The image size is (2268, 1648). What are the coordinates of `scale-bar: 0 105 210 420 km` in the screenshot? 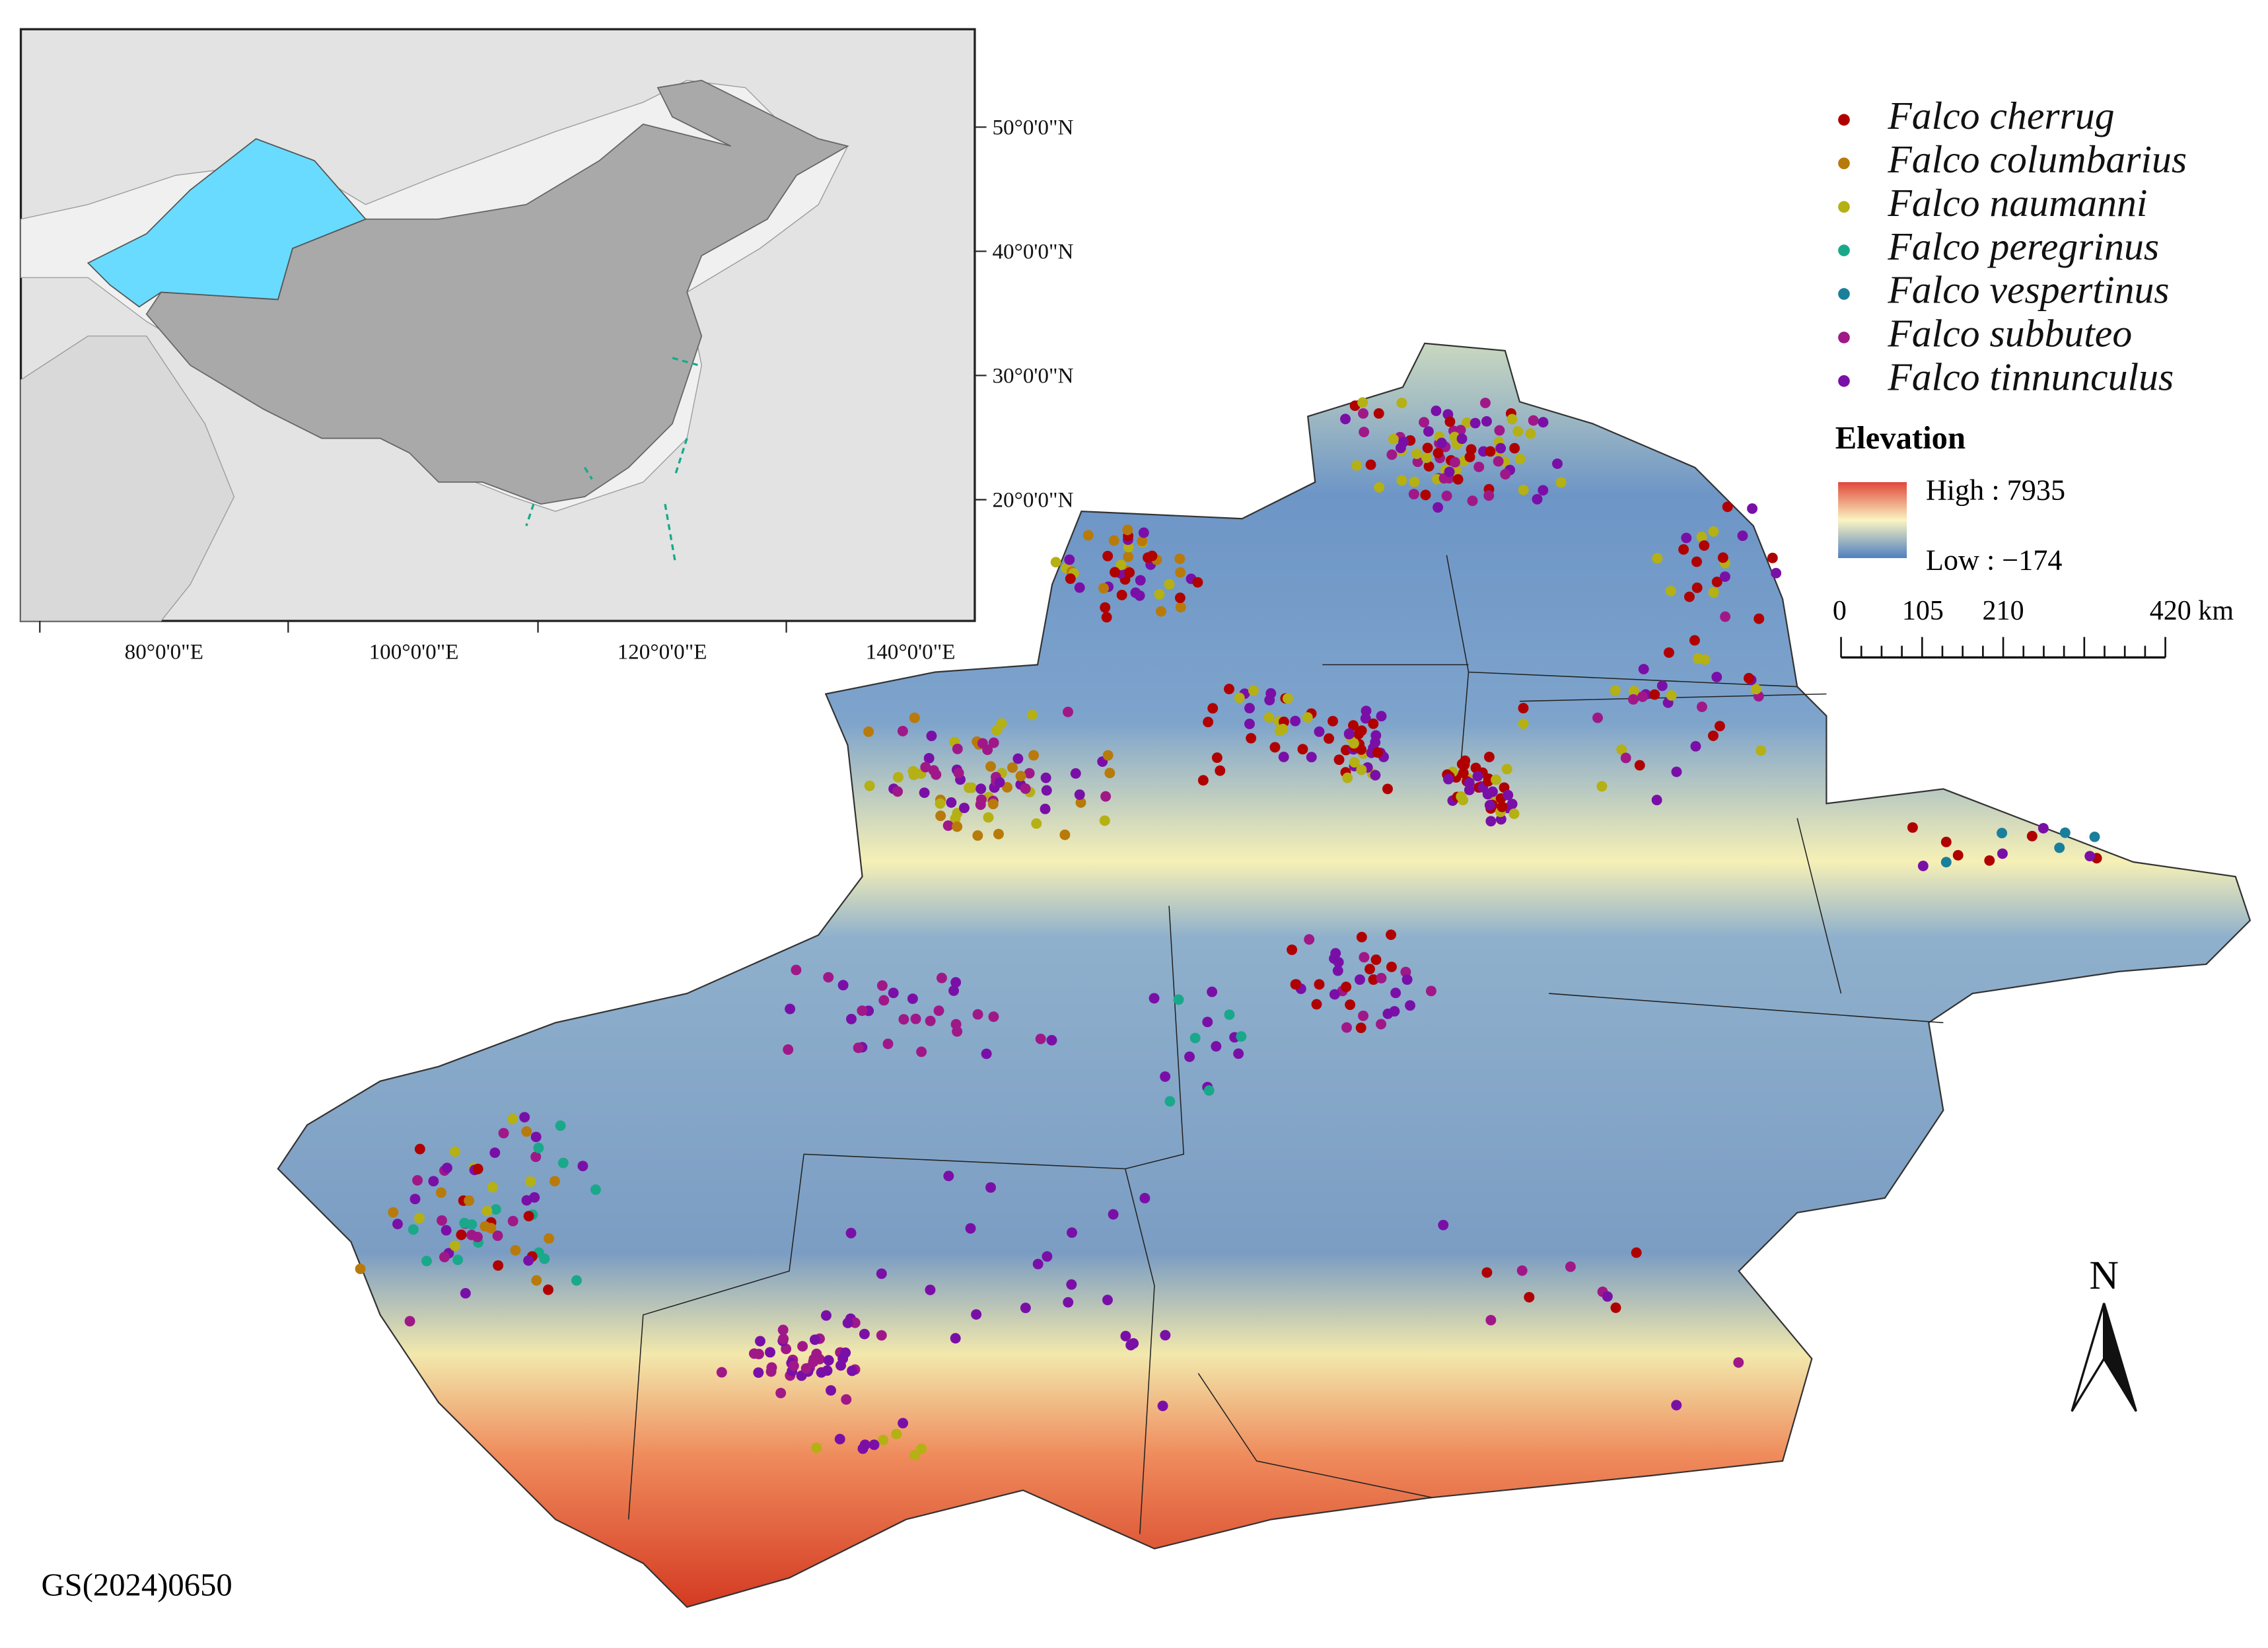 It's located at (2033, 627).